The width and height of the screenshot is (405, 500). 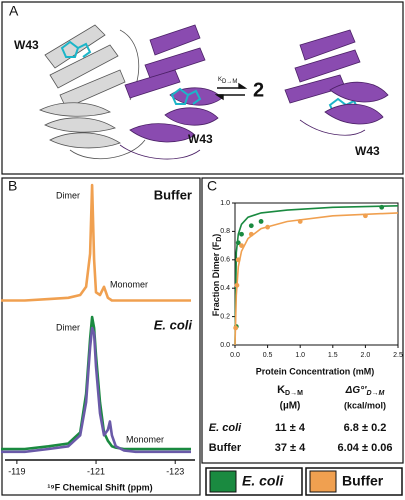 I want to click on x-axis-title: ¹⁹F Chemical Shift (ppm), so click(x=99, y=487).